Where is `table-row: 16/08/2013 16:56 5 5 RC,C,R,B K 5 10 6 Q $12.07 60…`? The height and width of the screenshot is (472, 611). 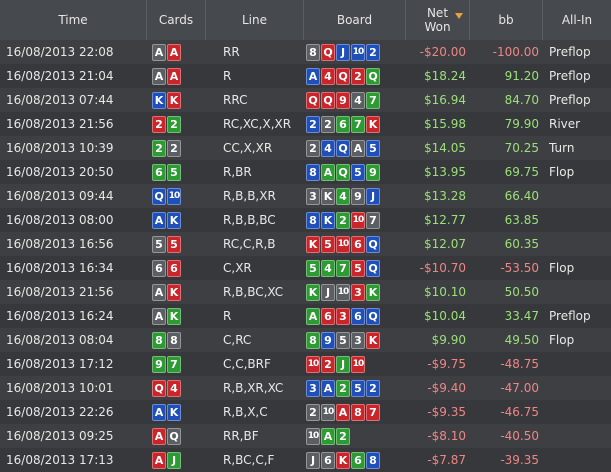
table-row: 16/08/2013 16:56 5 5 RC,C,R,B K 5 10 6 Q $12.07 60… is located at coordinates (305, 244).